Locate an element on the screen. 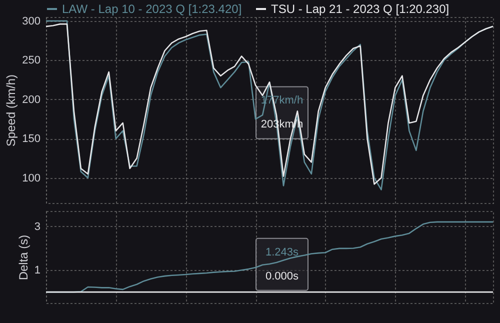  y-tick-label: 150 is located at coordinates (31, 139).